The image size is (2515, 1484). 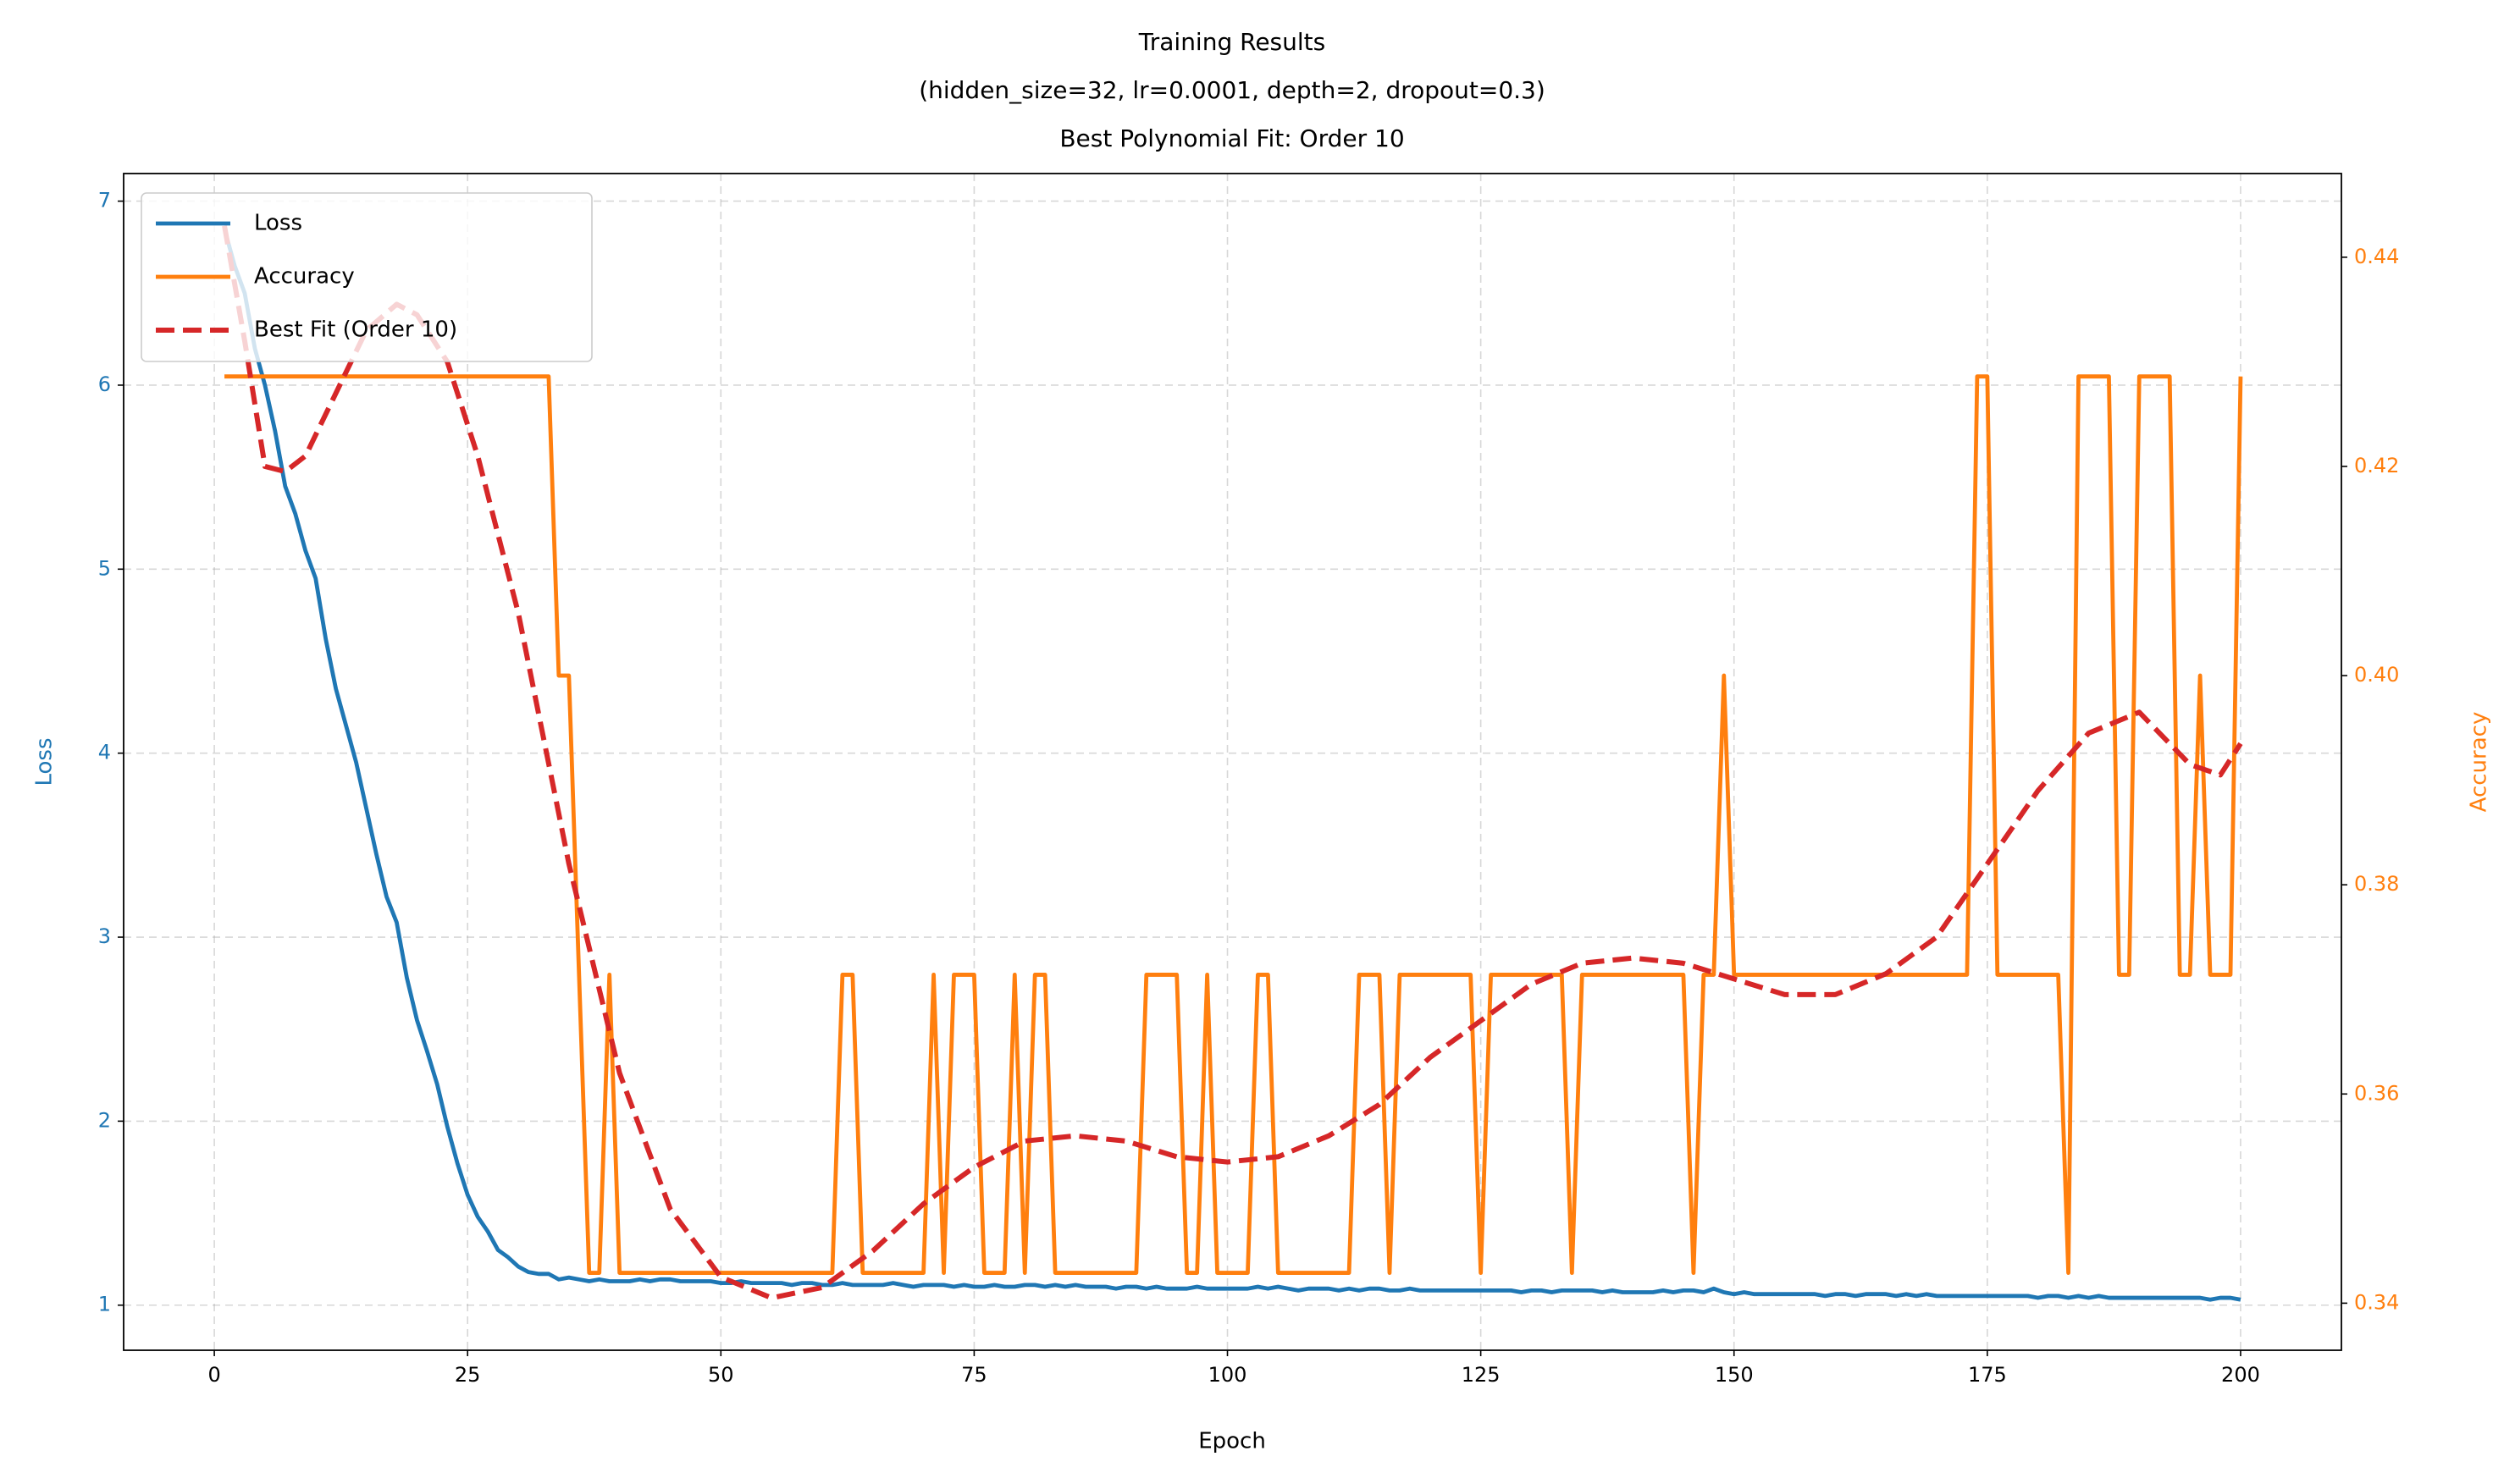 I want to click on y-axis-label: Loss, so click(x=45, y=761).